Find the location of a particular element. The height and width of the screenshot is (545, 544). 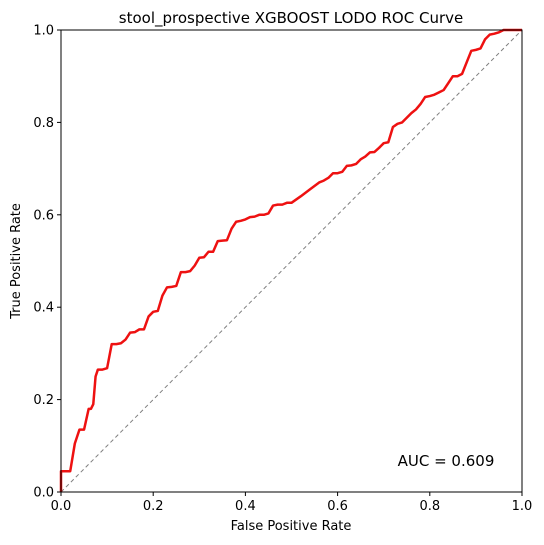

auc-annotation: AUC = 0.609 is located at coordinates (446, 461).